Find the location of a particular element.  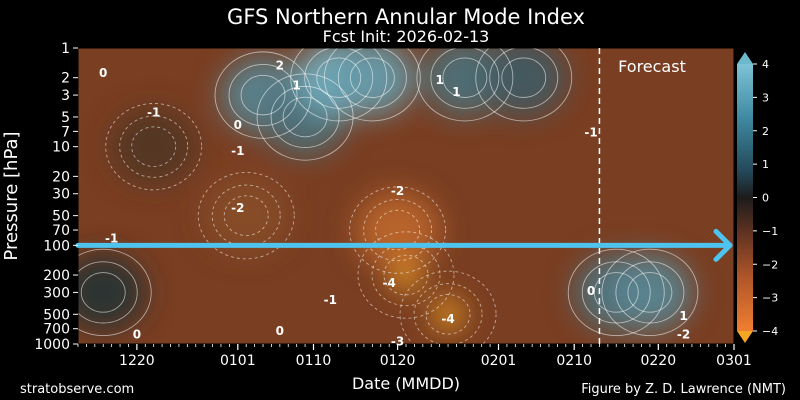

y-tick-label: 5 is located at coordinates (65, 118).